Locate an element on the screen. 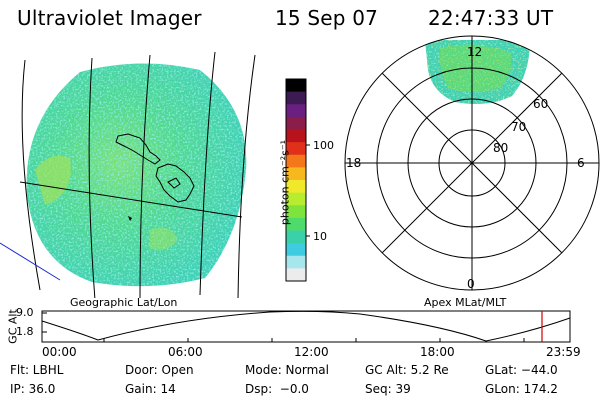 The width and height of the screenshot is (600, 400). colorbar is located at coordinates (296, 180).